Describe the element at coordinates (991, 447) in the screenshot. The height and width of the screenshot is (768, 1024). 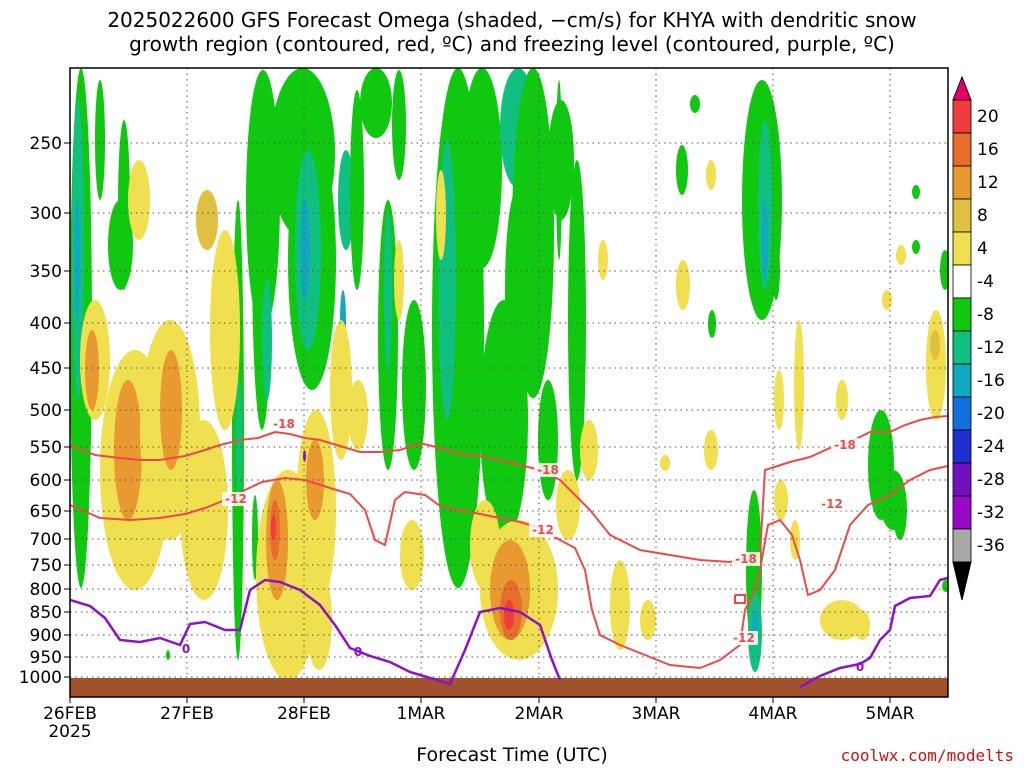
I see `colorbar-label: -24` at that location.